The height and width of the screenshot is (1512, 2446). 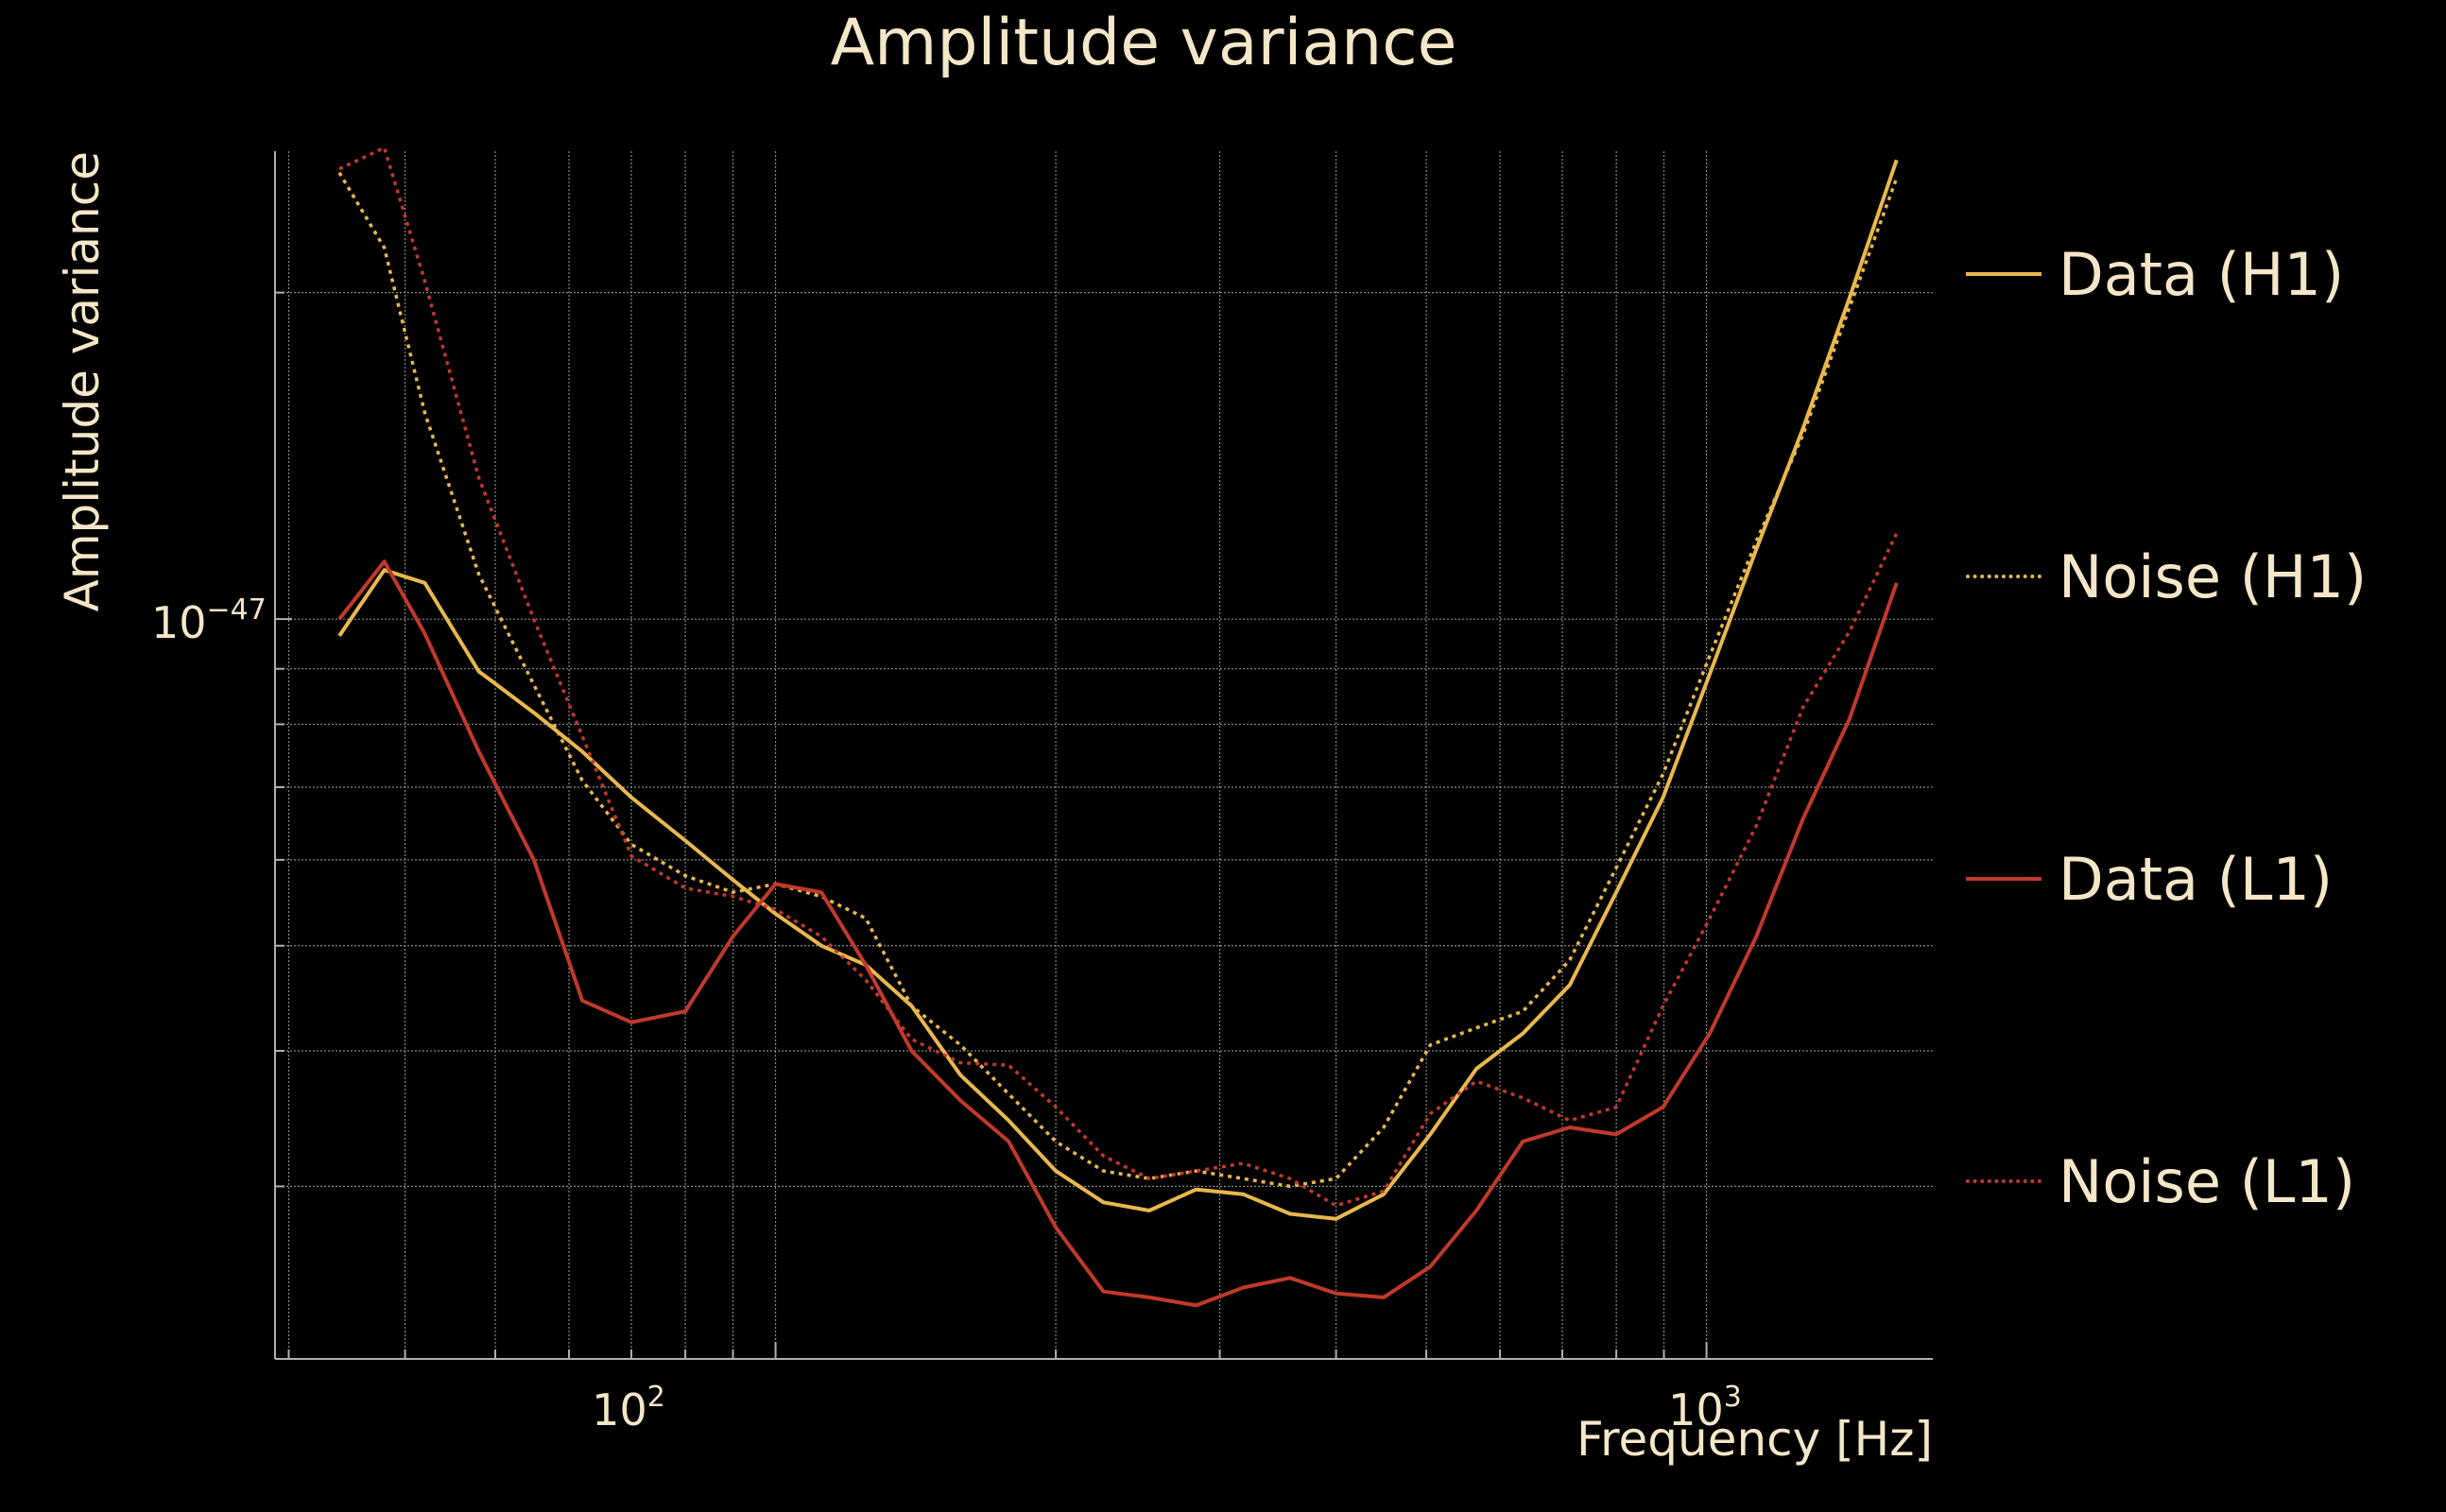 What do you see at coordinates (82, 381) in the screenshot?
I see `y-axis-label: Amplitude variance` at bounding box center [82, 381].